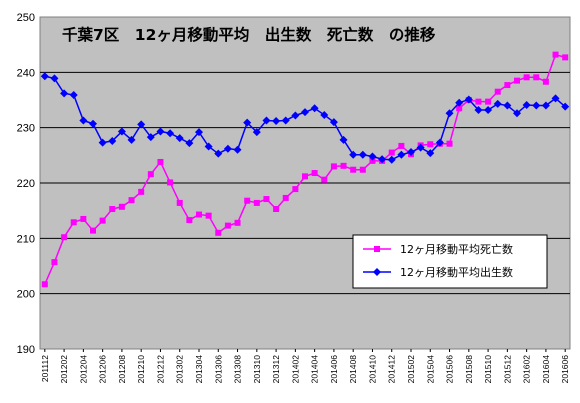 The image size is (580, 403). Describe the element at coordinates (26, 239) in the screenshot. I see `y-tick-label: 210` at that location.